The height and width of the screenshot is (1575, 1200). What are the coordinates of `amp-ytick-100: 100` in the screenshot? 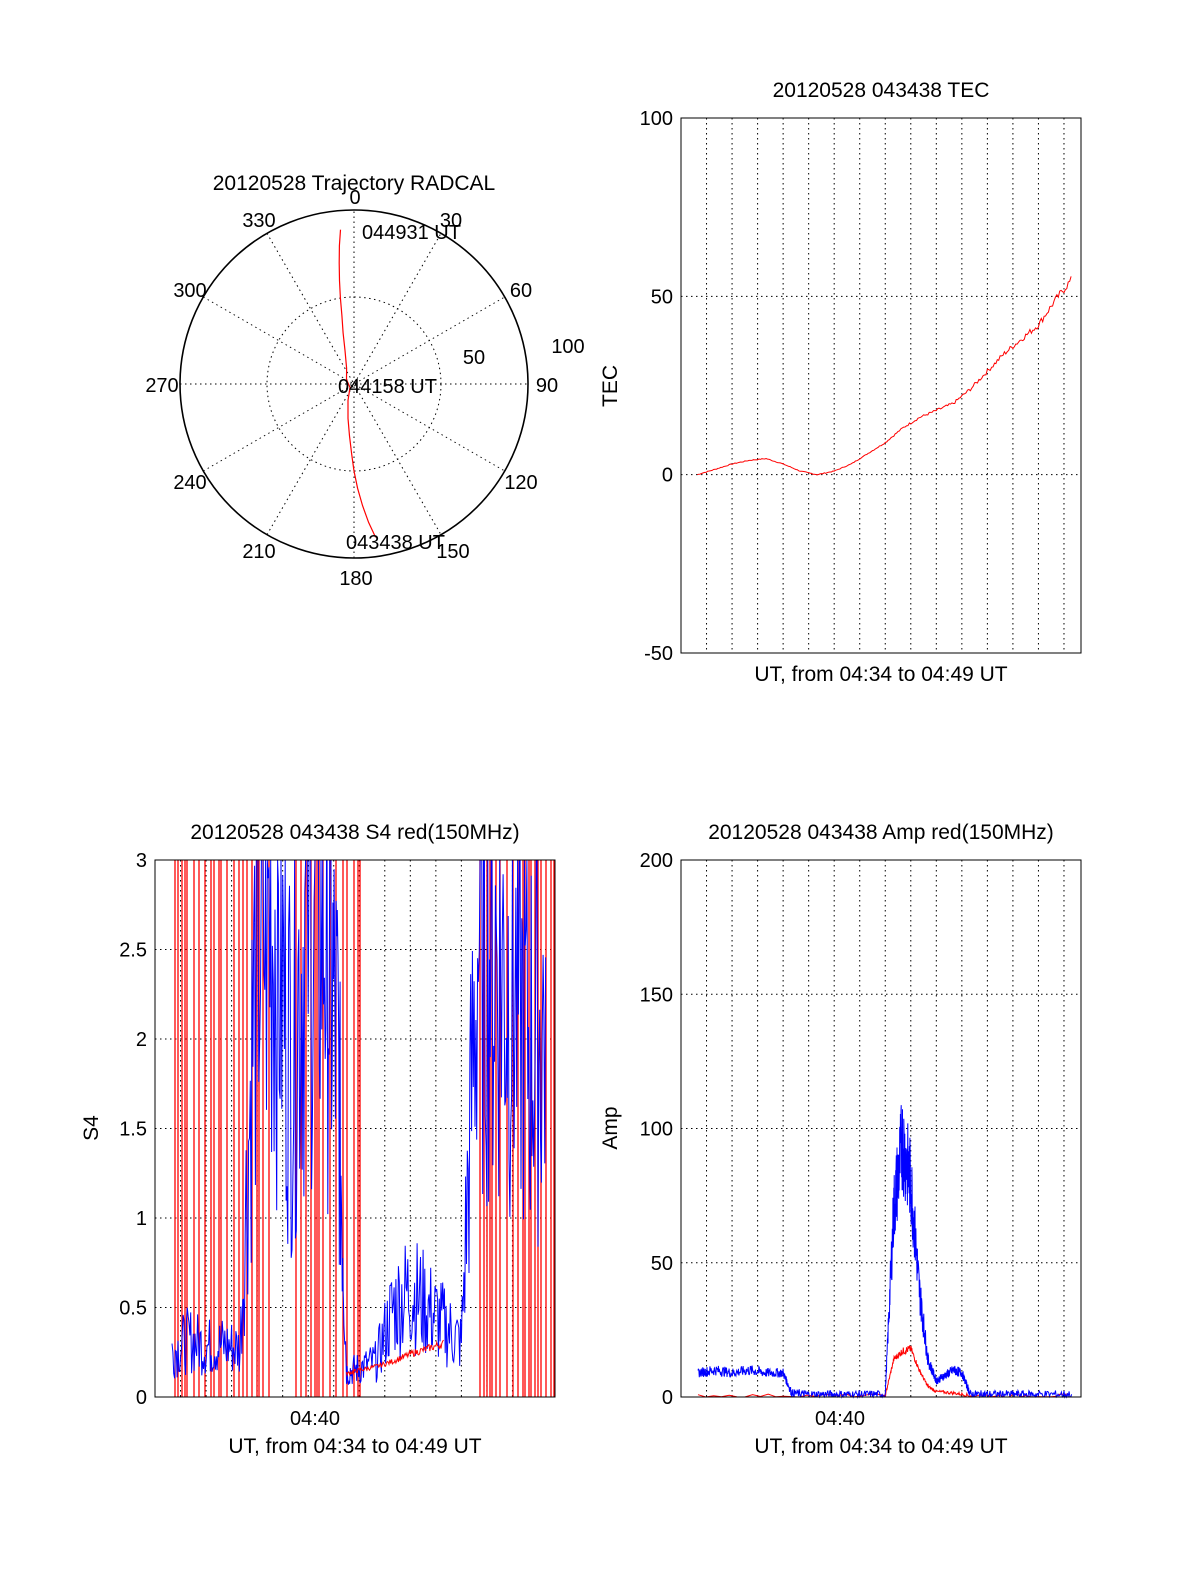 It's located at (656, 1130).